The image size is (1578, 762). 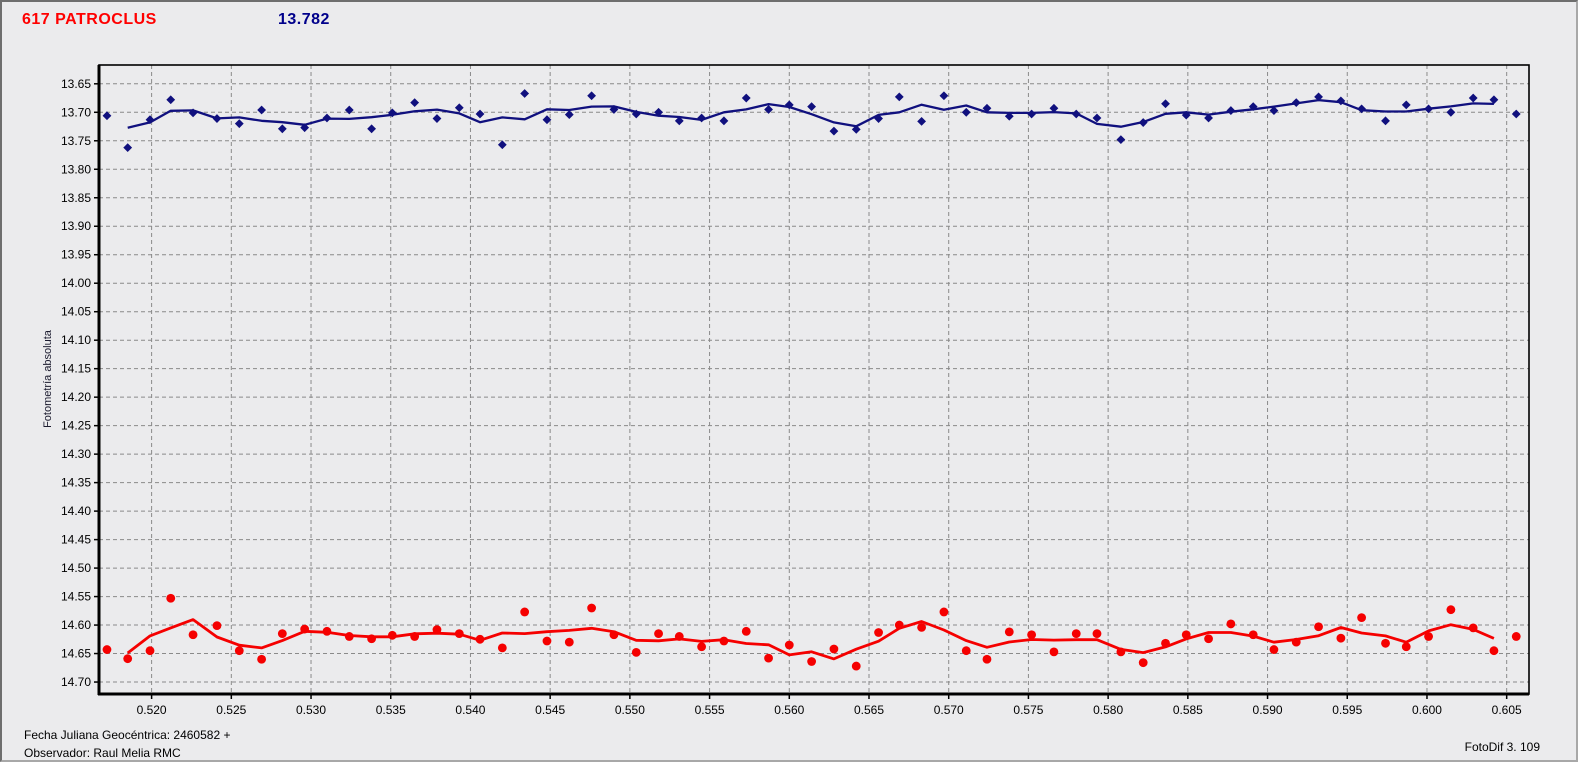 What do you see at coordinates (1108, 710) in the screenshot?
I see `svg-text: 0.580` at bounding box center [1108, 710].